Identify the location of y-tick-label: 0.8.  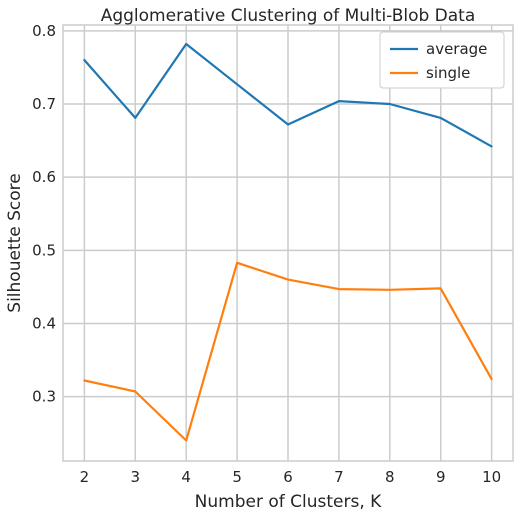
(44, 31).